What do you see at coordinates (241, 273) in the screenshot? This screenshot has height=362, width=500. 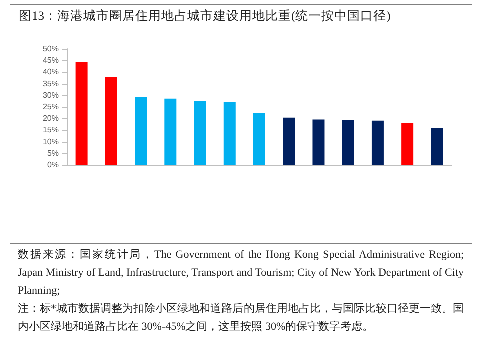 I see `source-note: 数据来源：国家统计局，The Government of the Hong Kong Special Administrative Region; Japan Ministry of Land, Infrastructure, Transport and Tourism; City of New York Department of City Planning;` at bounding box center [241, 273].